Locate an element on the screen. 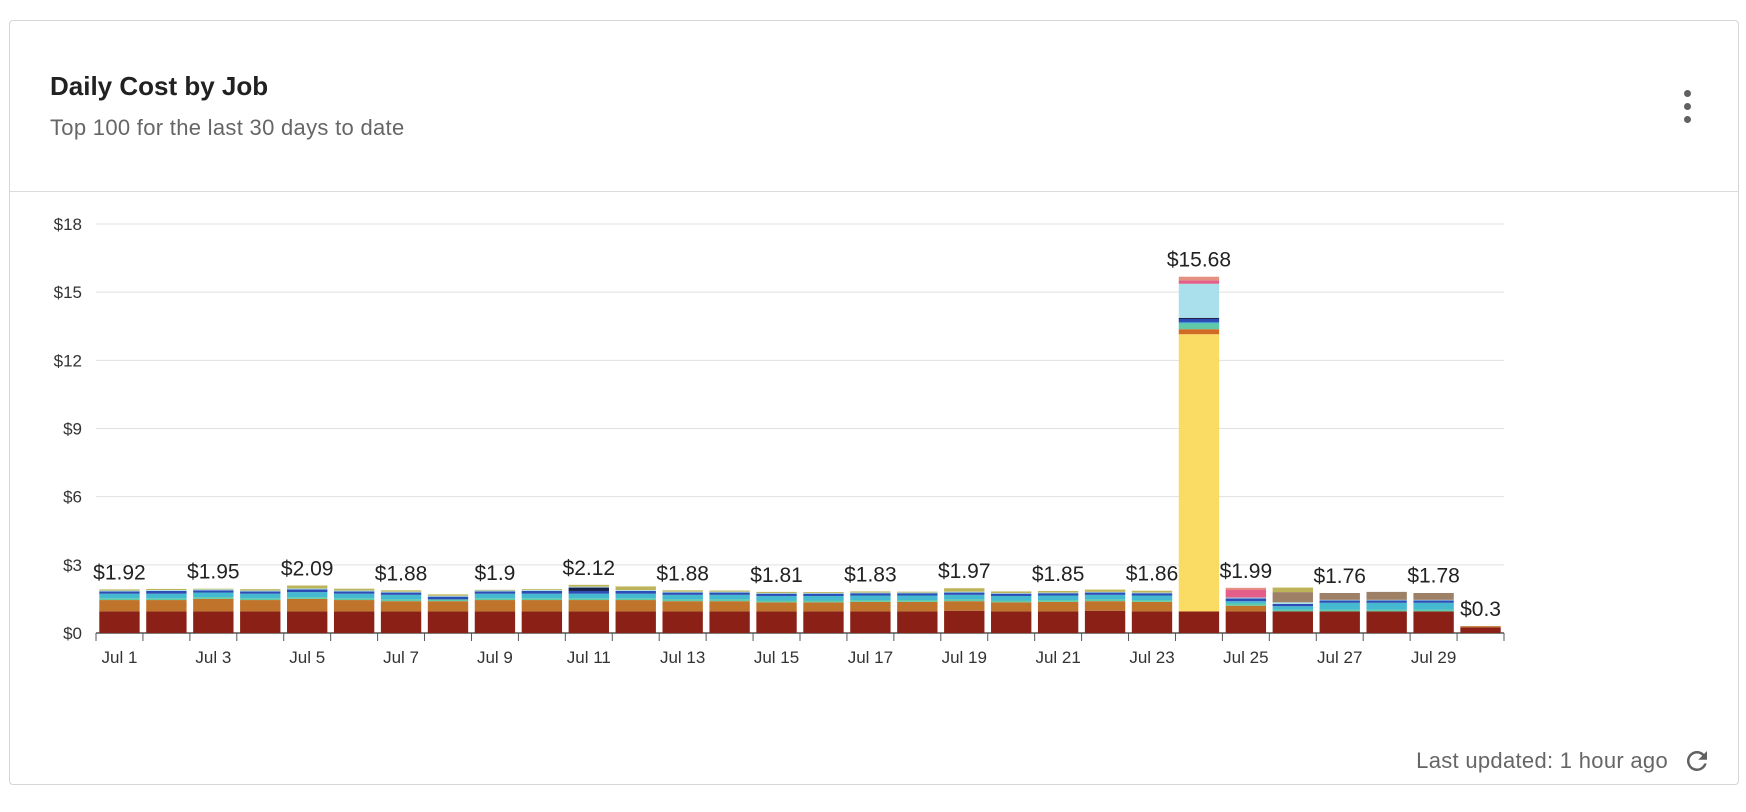  data-label: $1.76 is located at coordinates (1339, 576).